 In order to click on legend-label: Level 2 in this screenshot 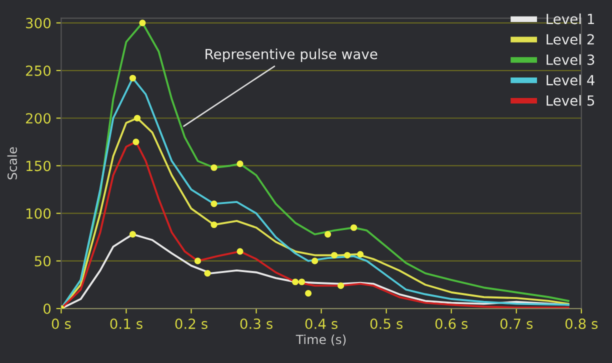, I will do `click(570, 39)`.